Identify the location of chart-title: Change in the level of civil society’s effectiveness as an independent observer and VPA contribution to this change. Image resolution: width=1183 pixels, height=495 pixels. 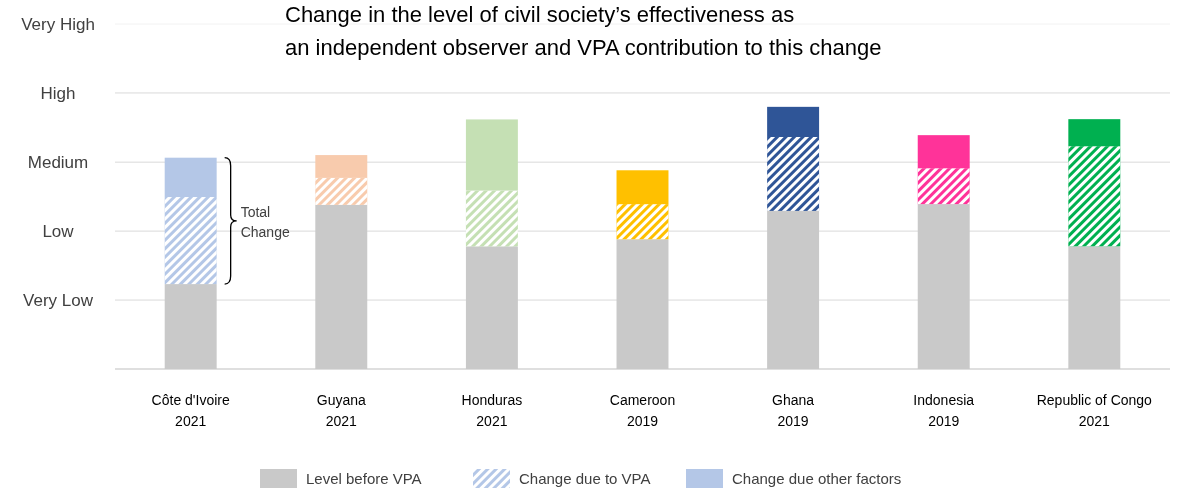
(583, 31).